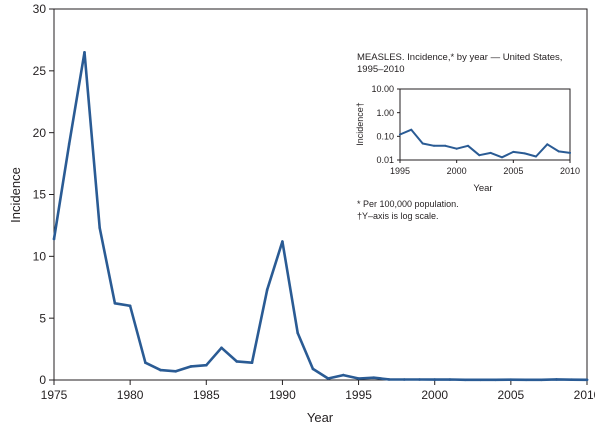 The width and height of the screenshot is (595, 434). What do you see at coordinates (40, 71) in the screenshot?
I see `main-y-tick-label: 25` at bounding box center [40, 71].